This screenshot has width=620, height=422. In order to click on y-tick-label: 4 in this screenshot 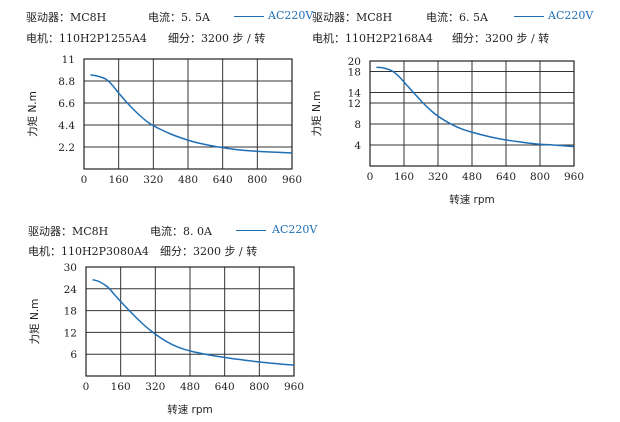, I will do `click(357, 146)`.